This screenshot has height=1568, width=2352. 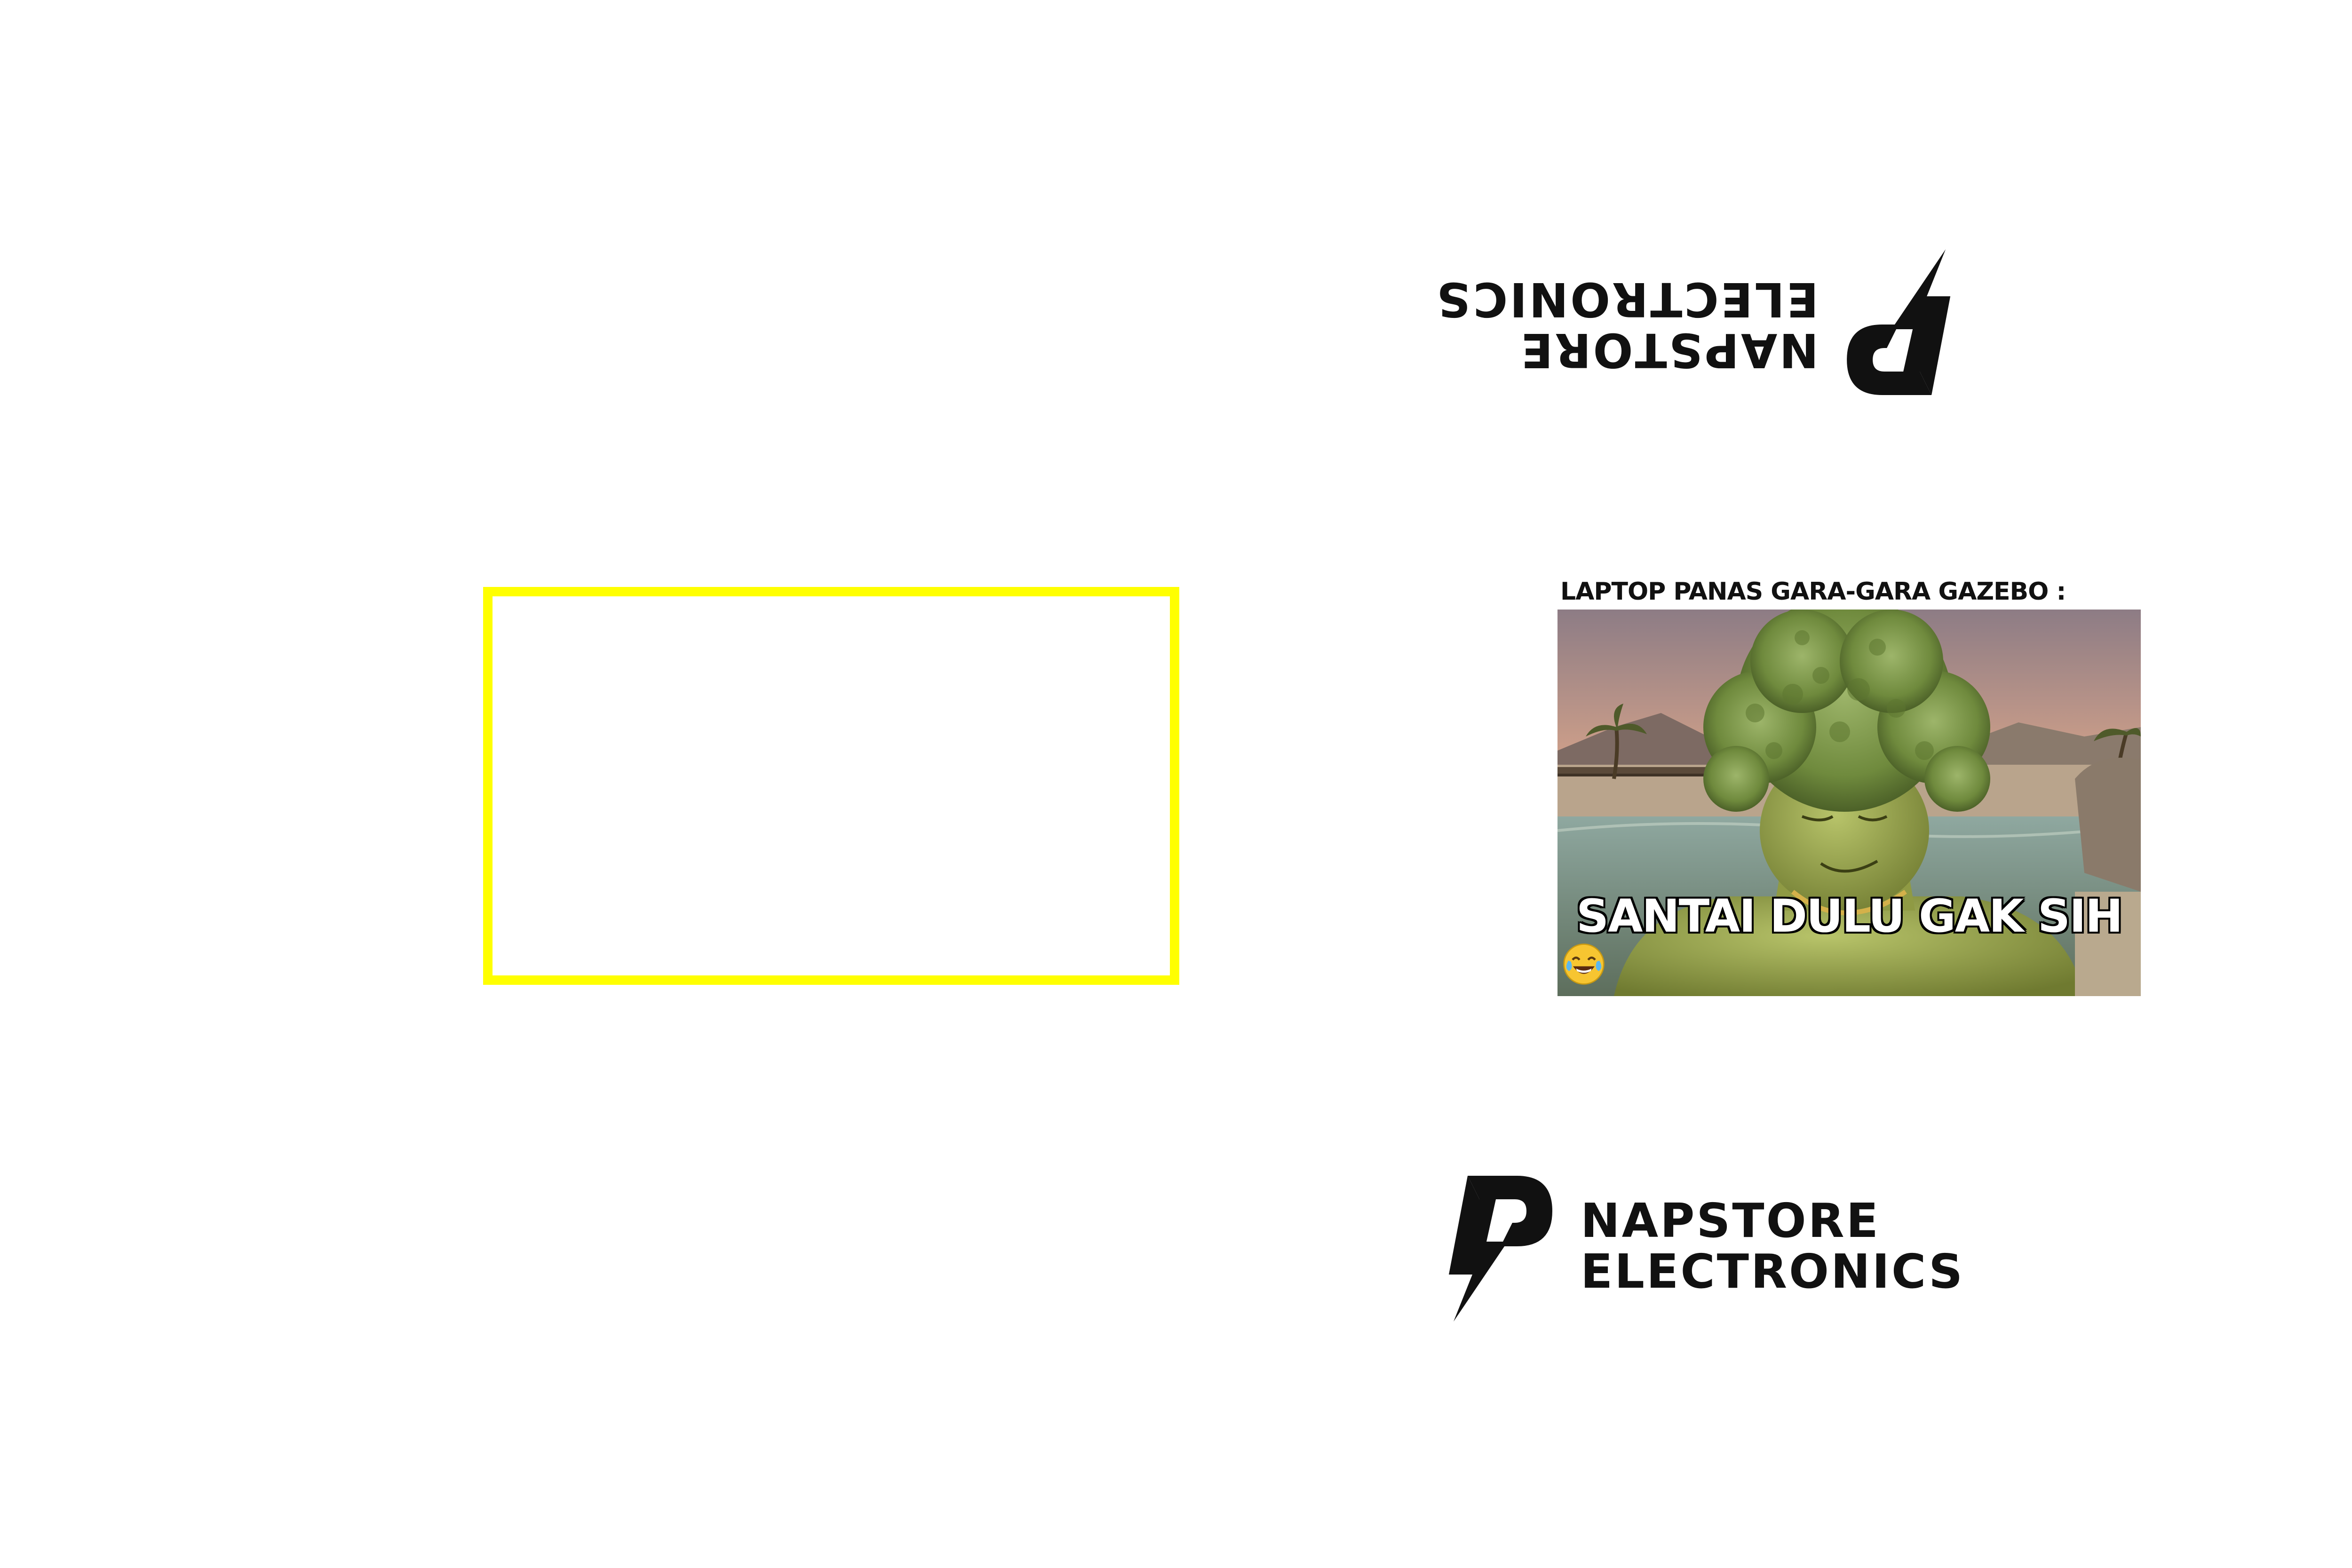 I want to click on meme-block: LAPTOP PANAS GARA-GARA GAZEBO :, so click(x=1850, y=787).